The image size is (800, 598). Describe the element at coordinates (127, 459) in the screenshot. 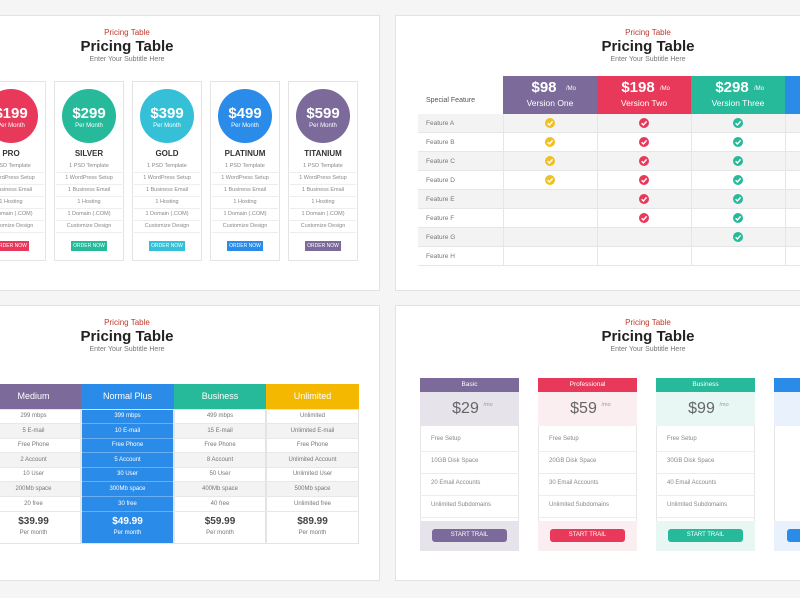

I see `column-item: 5 Account` at that location.